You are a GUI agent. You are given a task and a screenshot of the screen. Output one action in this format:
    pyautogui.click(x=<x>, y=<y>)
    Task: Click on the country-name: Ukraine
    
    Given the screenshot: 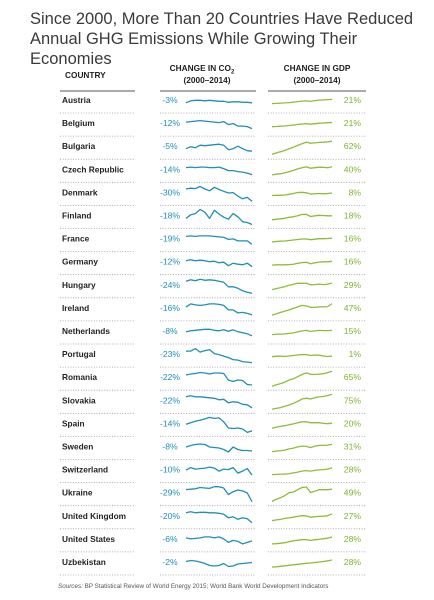 What is the action you would take?
    pyautogui.click(x=77, y=493)
    